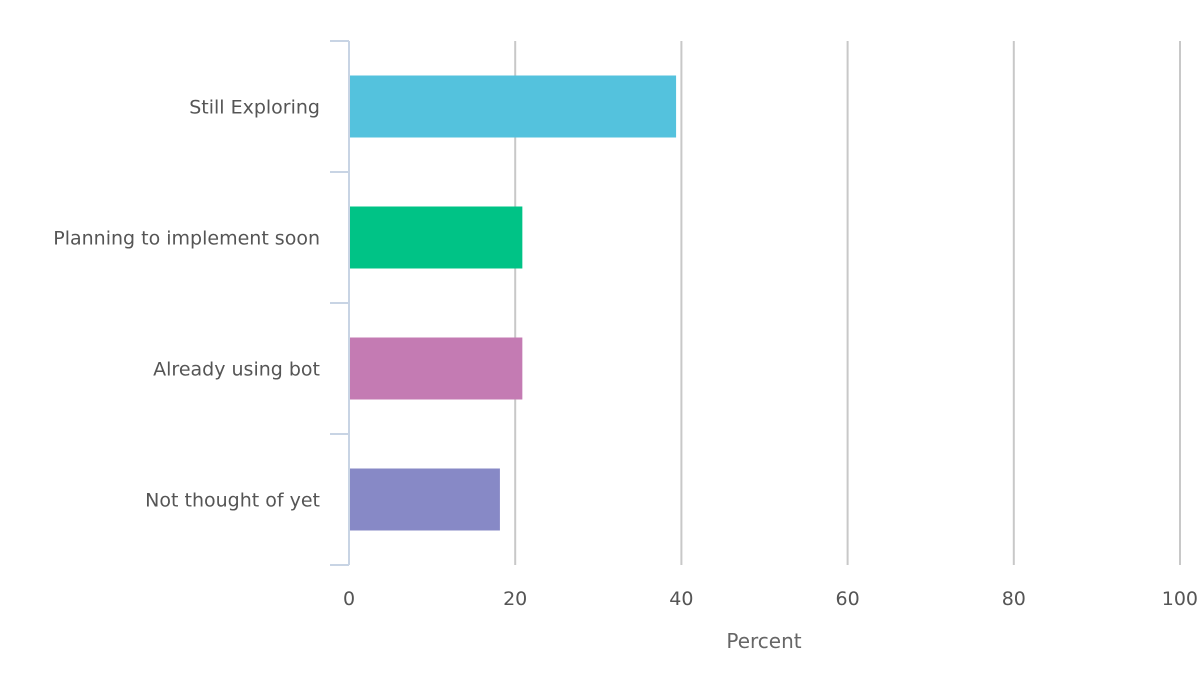  What do you see at coordinates (236, 370) in the screenshot?
I see `category-label: Already using bot` at bounding box center [236, 370].